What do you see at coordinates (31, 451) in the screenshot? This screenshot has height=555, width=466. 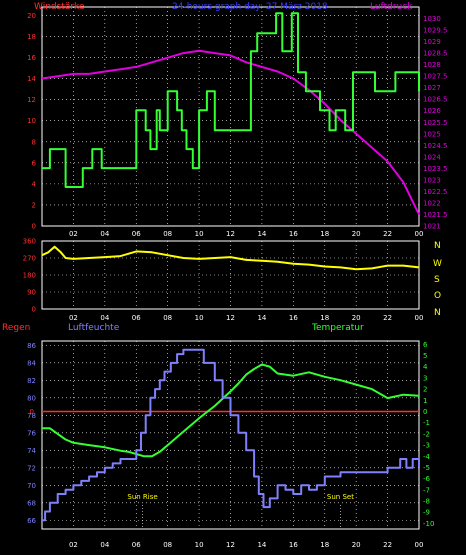 I see `y-tick-label: 74` at bounding box center [31, 451].